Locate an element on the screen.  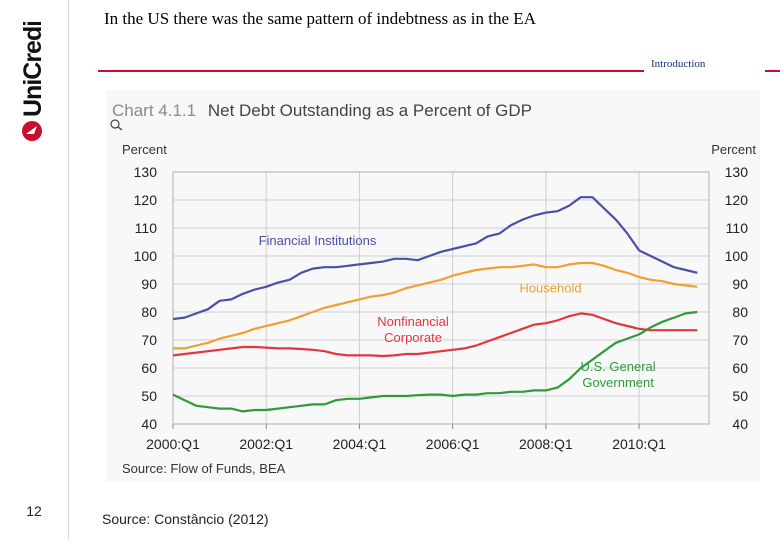
unicredit-logo: UniCredit is located at coordinates (33, 81).